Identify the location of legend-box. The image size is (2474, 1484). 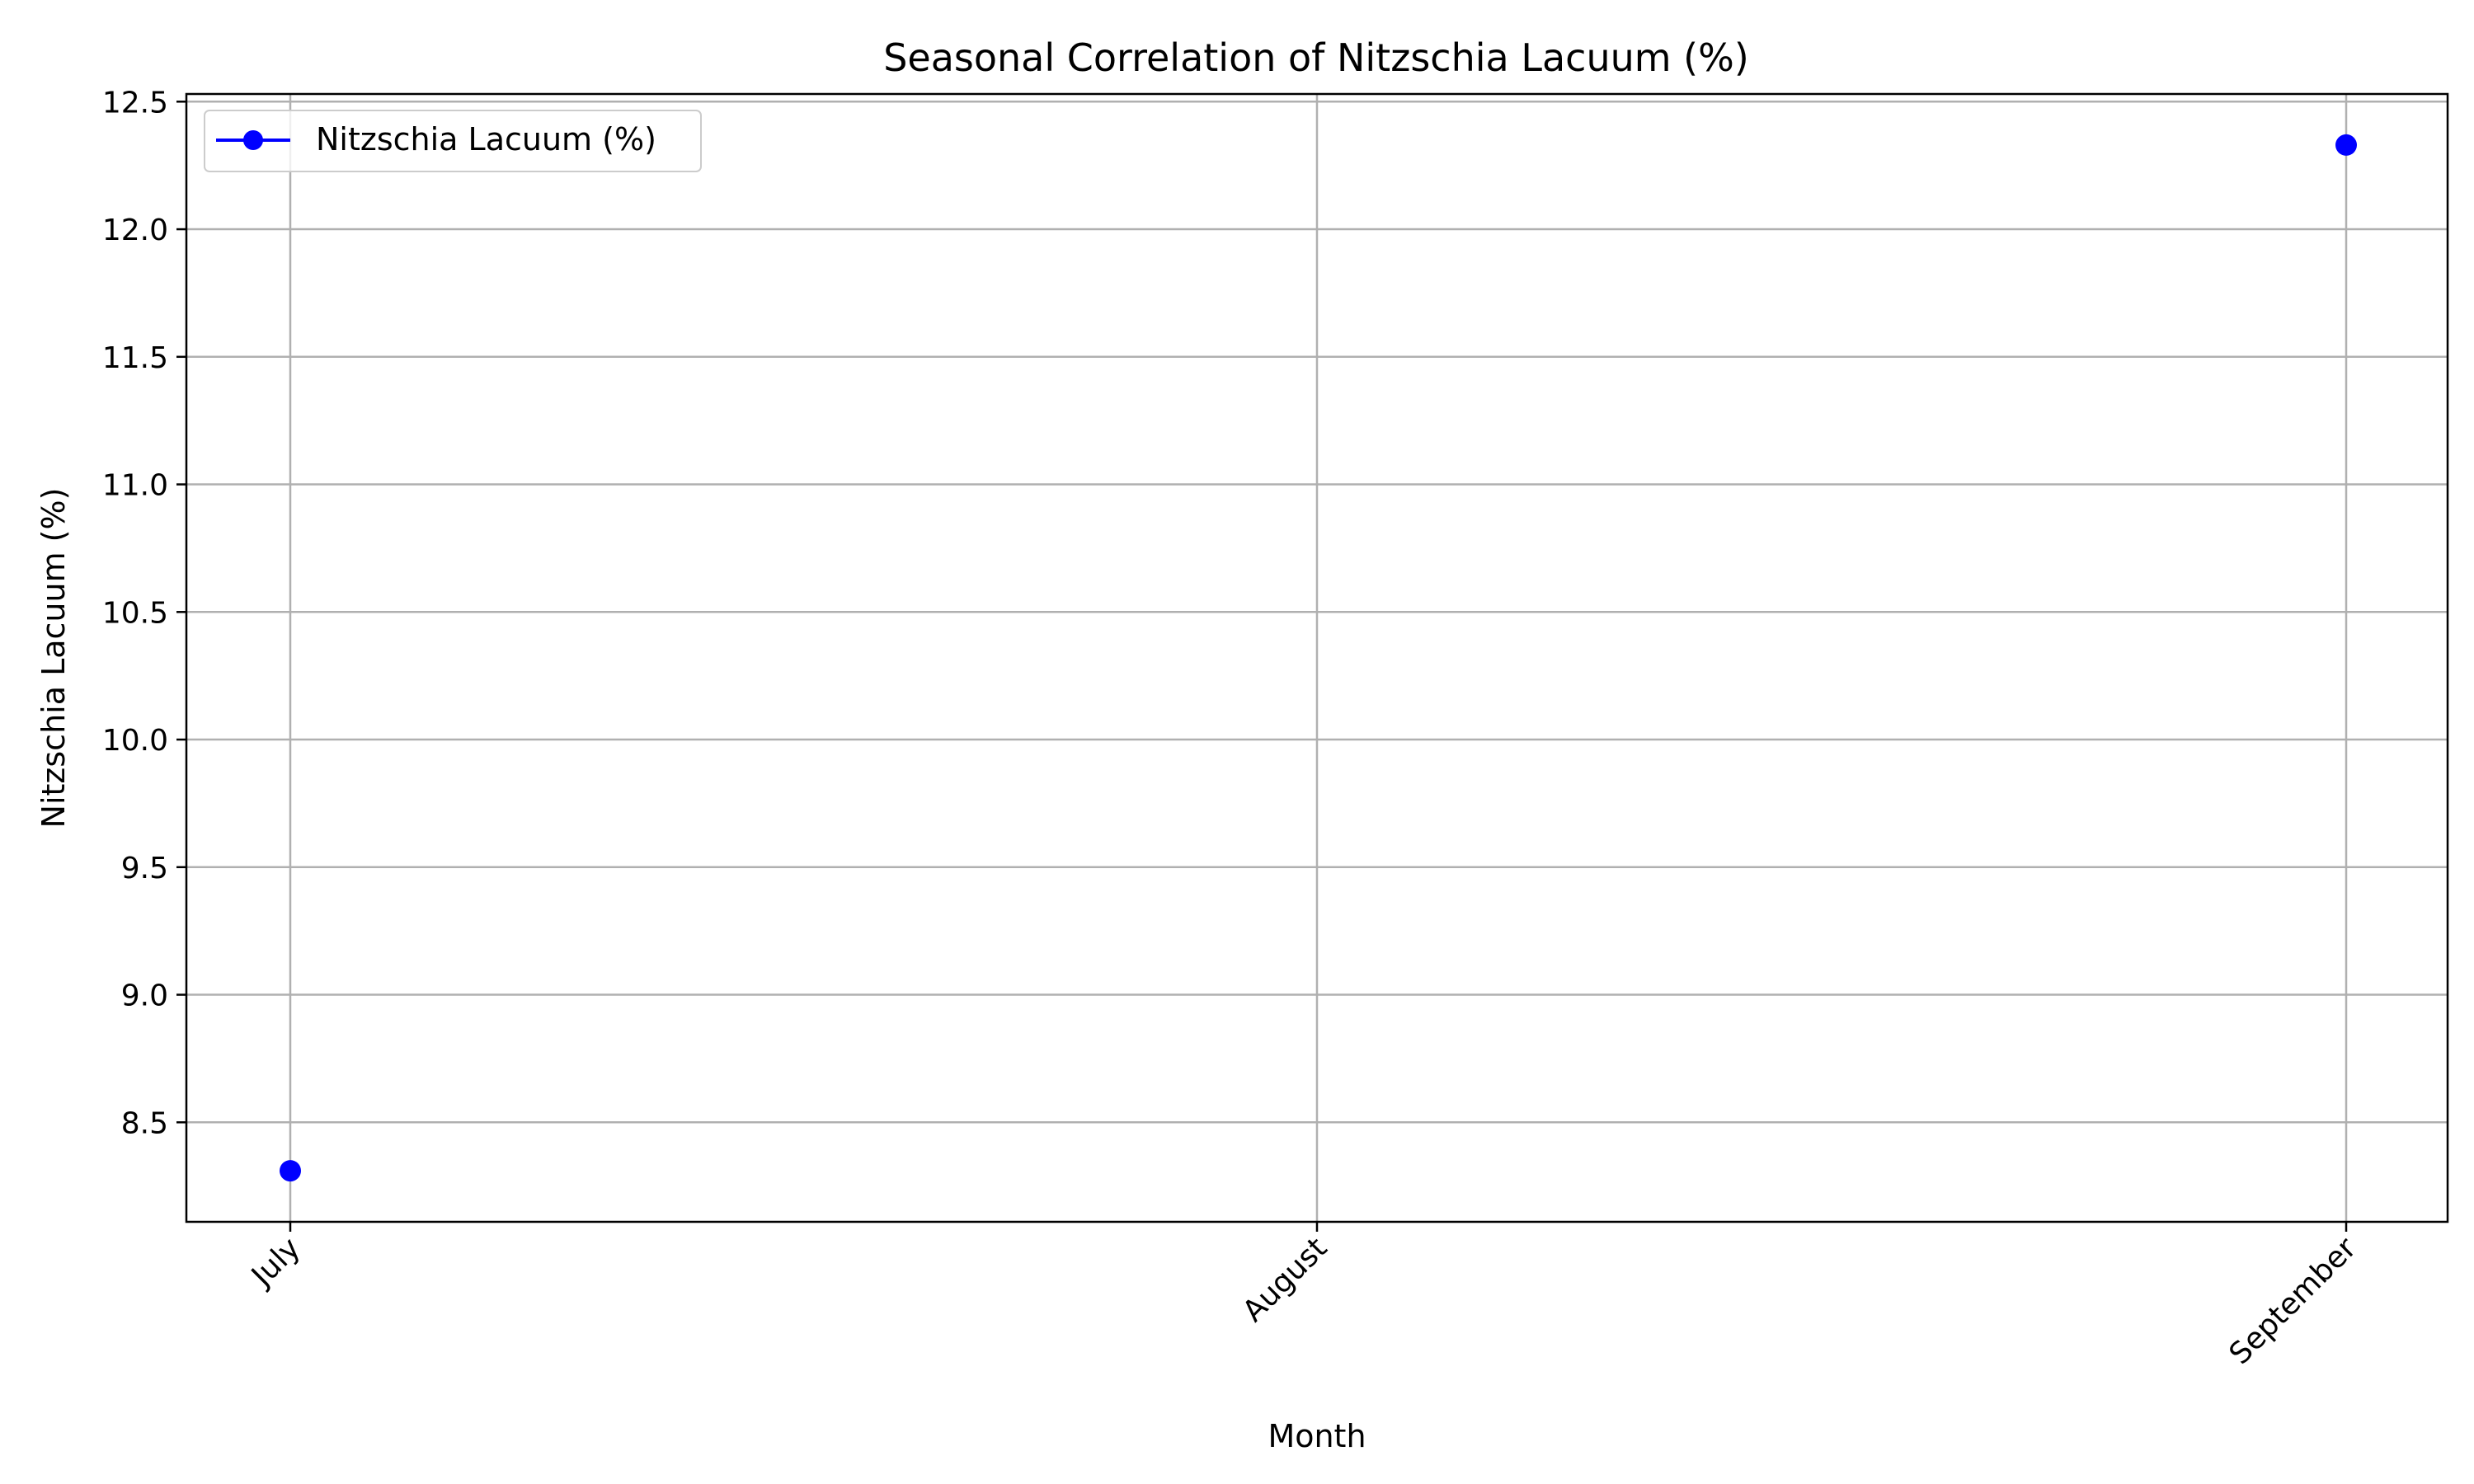
(453, 141).